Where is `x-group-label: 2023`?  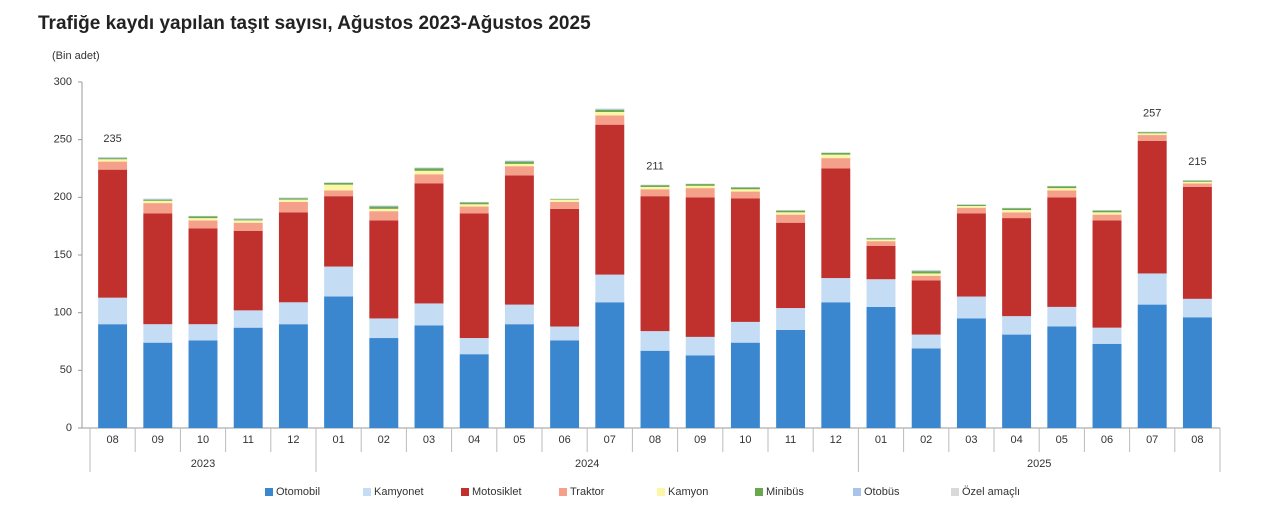
x-group-label: 2023 is located at coordinates (203, 464).